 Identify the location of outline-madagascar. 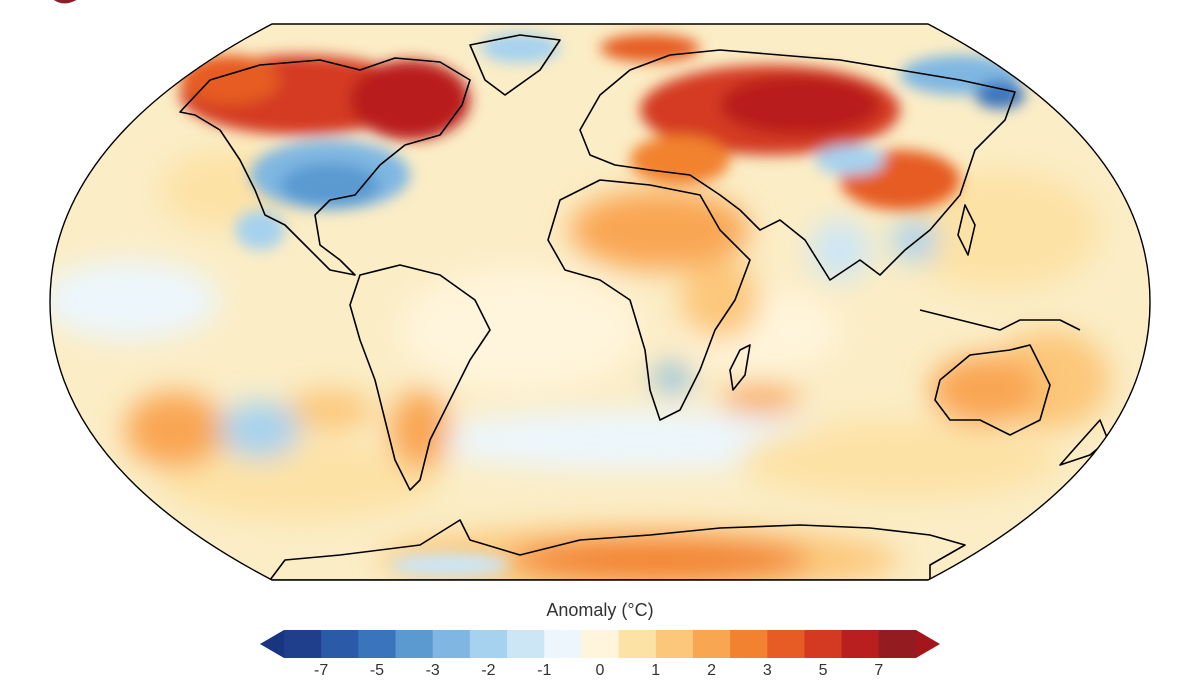
(740, 367).